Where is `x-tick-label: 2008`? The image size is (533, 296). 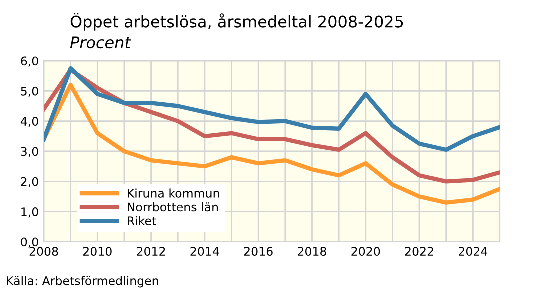
x-tick-label: 2008 is located at coordinates (44, 251).